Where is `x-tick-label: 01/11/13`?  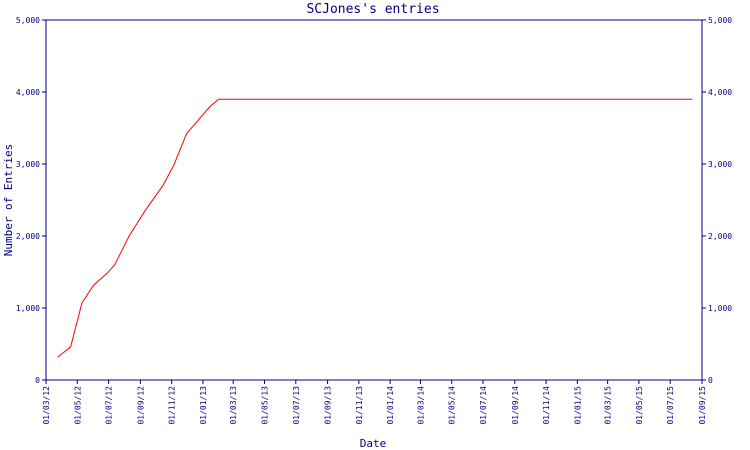
x-tick-label: 01/11/13 is located at coordinates (359, 405).